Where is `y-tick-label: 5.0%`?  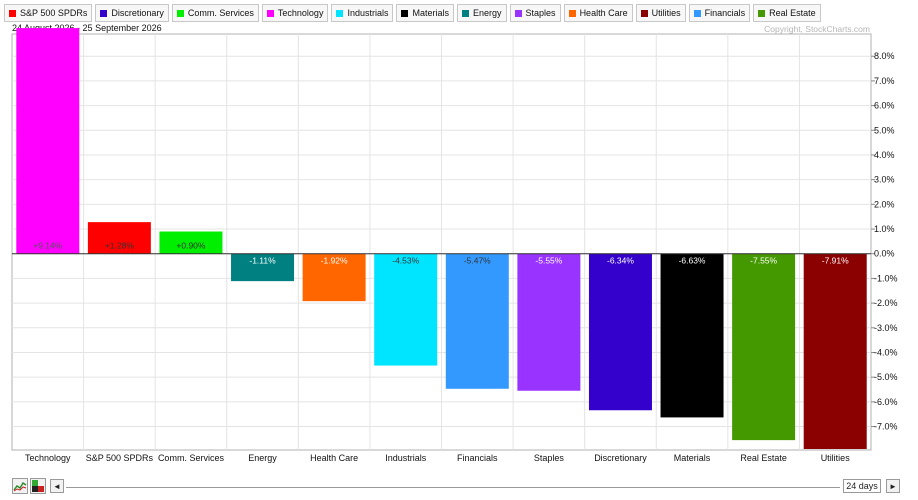 y-tick-label: 5.0% is located at coordinates (884, 130).